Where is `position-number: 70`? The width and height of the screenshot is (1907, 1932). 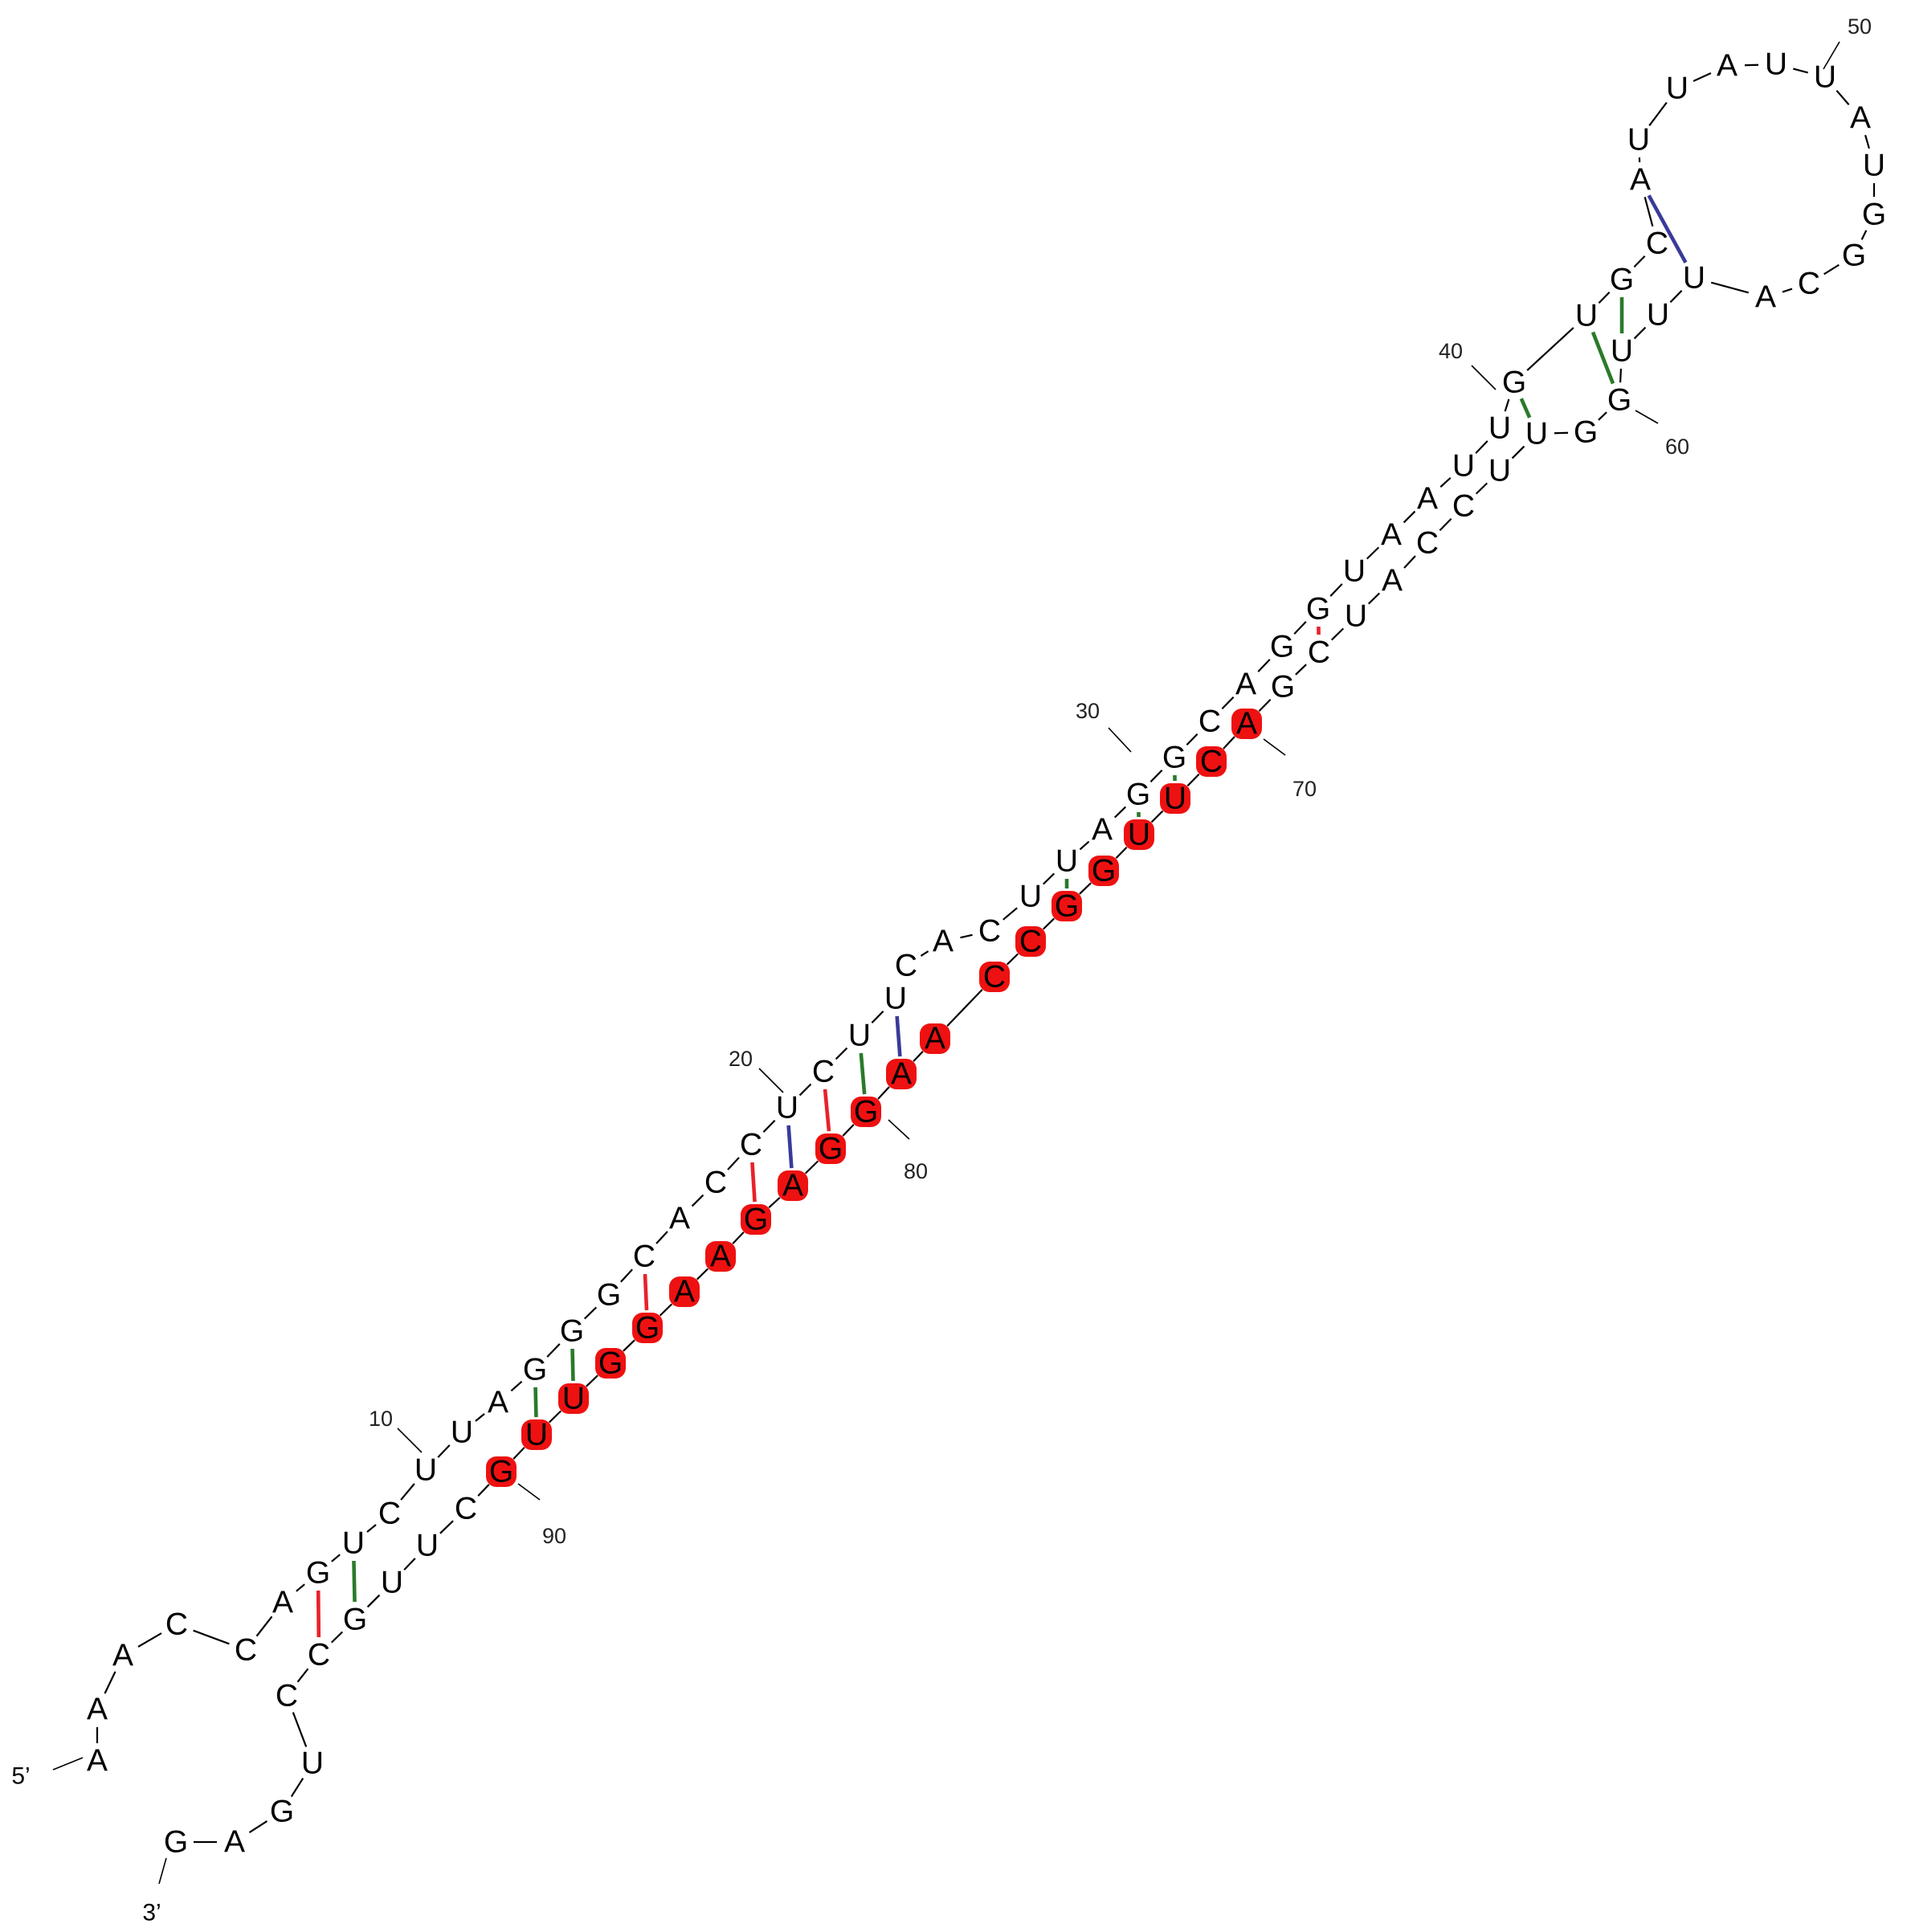 position-number: 70 is located at coordinates (1304, 789).